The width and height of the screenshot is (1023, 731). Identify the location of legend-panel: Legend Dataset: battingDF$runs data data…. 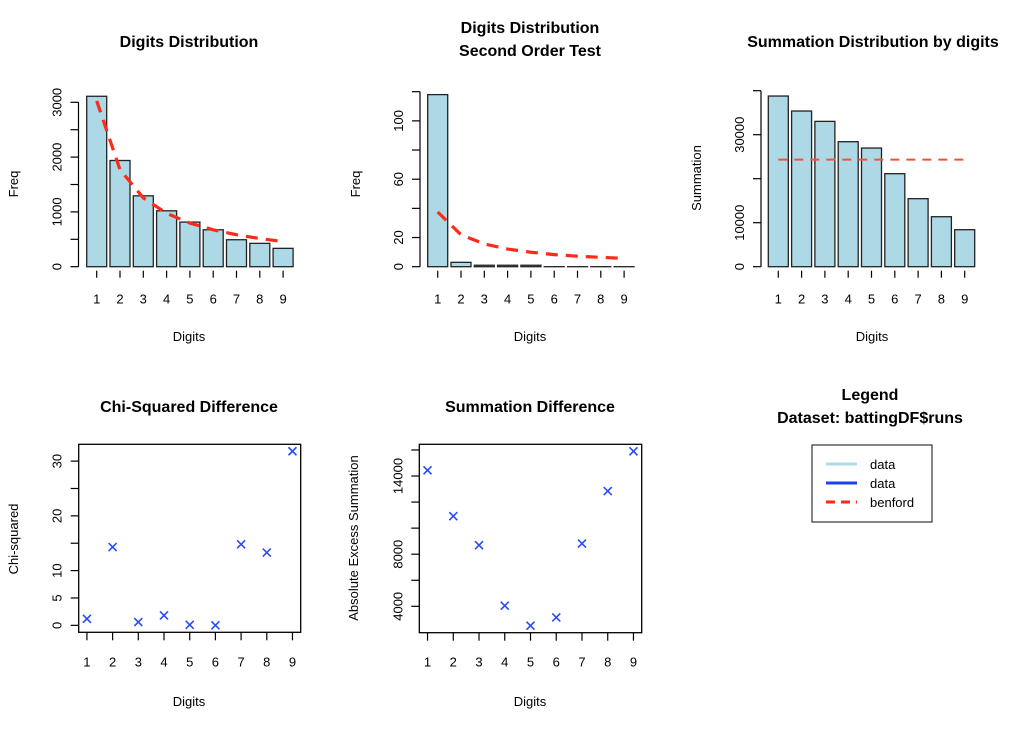
(870, 455).